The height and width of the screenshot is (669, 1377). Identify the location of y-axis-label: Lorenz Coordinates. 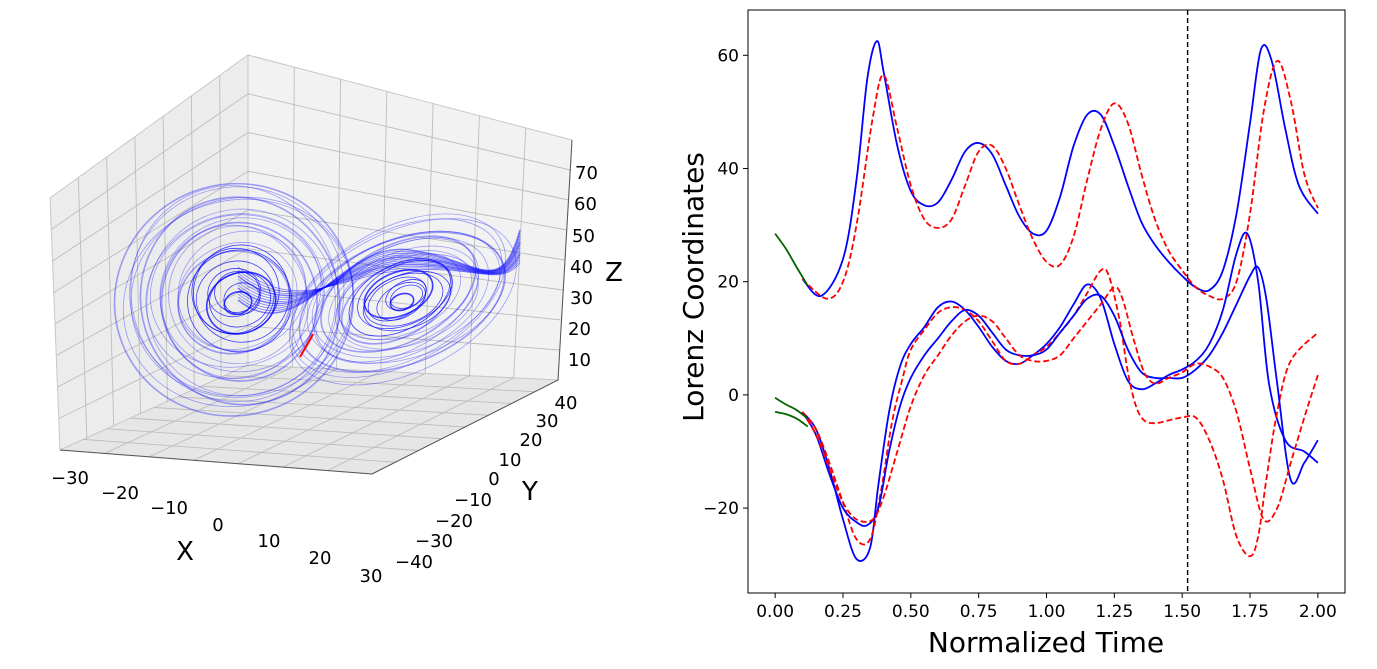
(693, 287).